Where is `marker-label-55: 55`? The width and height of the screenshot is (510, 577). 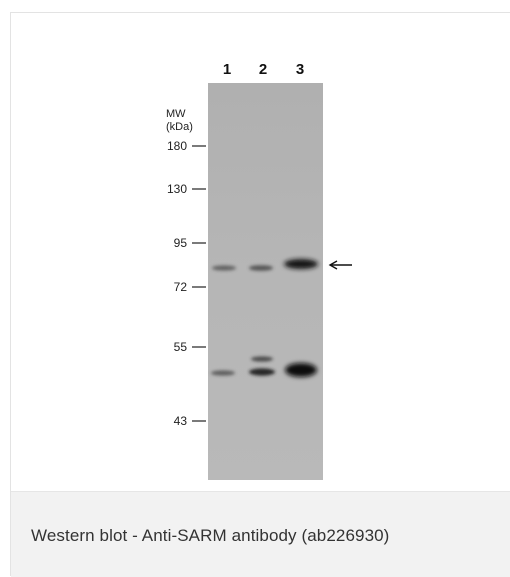 marker-label-55: 55 is located at coordinates (181, 347).